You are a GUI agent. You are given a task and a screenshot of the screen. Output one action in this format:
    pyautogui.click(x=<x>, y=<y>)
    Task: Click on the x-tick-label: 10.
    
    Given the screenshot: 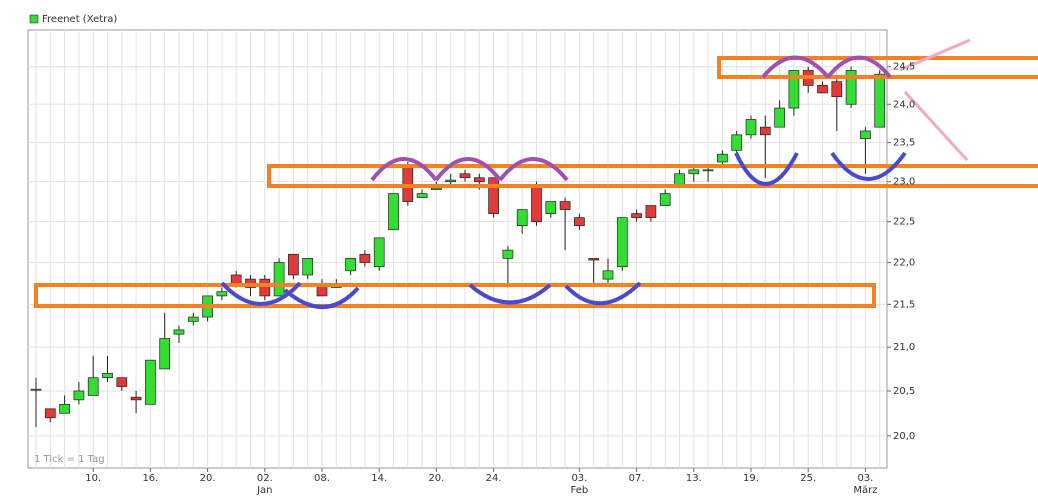 What is the action you would take?
    pyautogui.click(x=93, y=478)
    